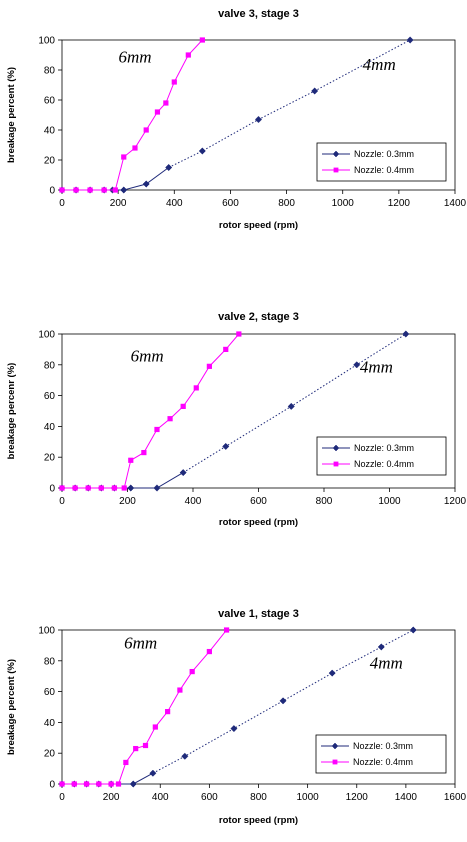  I want to click on x-tick-label: 800, so click(324, 501).